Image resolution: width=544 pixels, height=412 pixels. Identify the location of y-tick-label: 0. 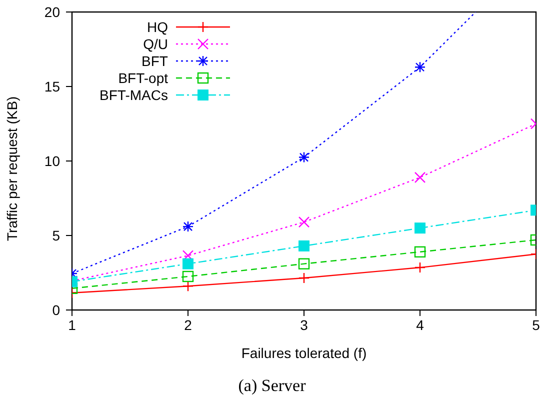
(56, 310).